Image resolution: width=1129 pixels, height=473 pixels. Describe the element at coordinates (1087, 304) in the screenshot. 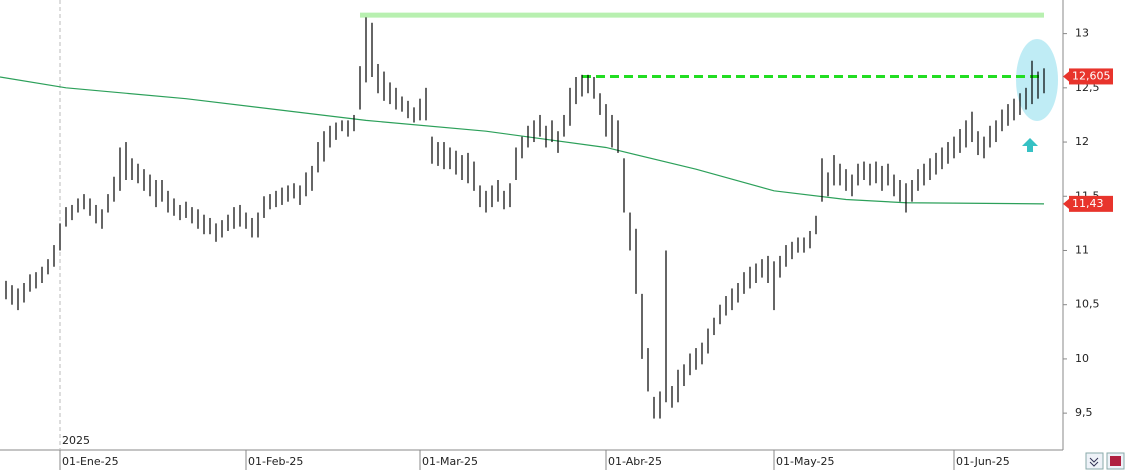

I see `y-tick-label: 10,5` at that location.